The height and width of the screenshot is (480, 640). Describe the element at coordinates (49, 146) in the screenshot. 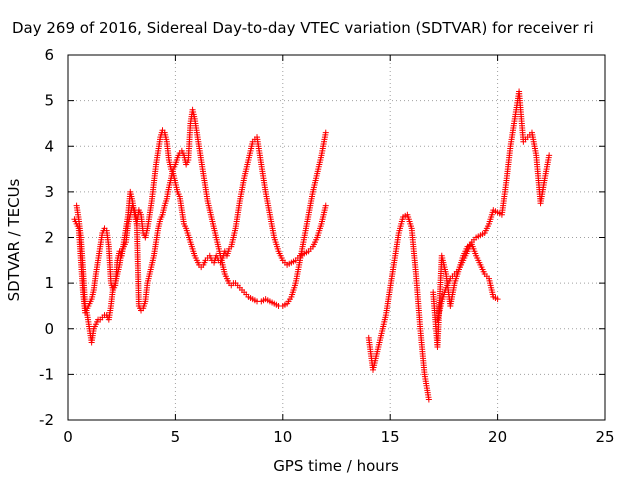

I see `y-tick-label: 4` at that location.